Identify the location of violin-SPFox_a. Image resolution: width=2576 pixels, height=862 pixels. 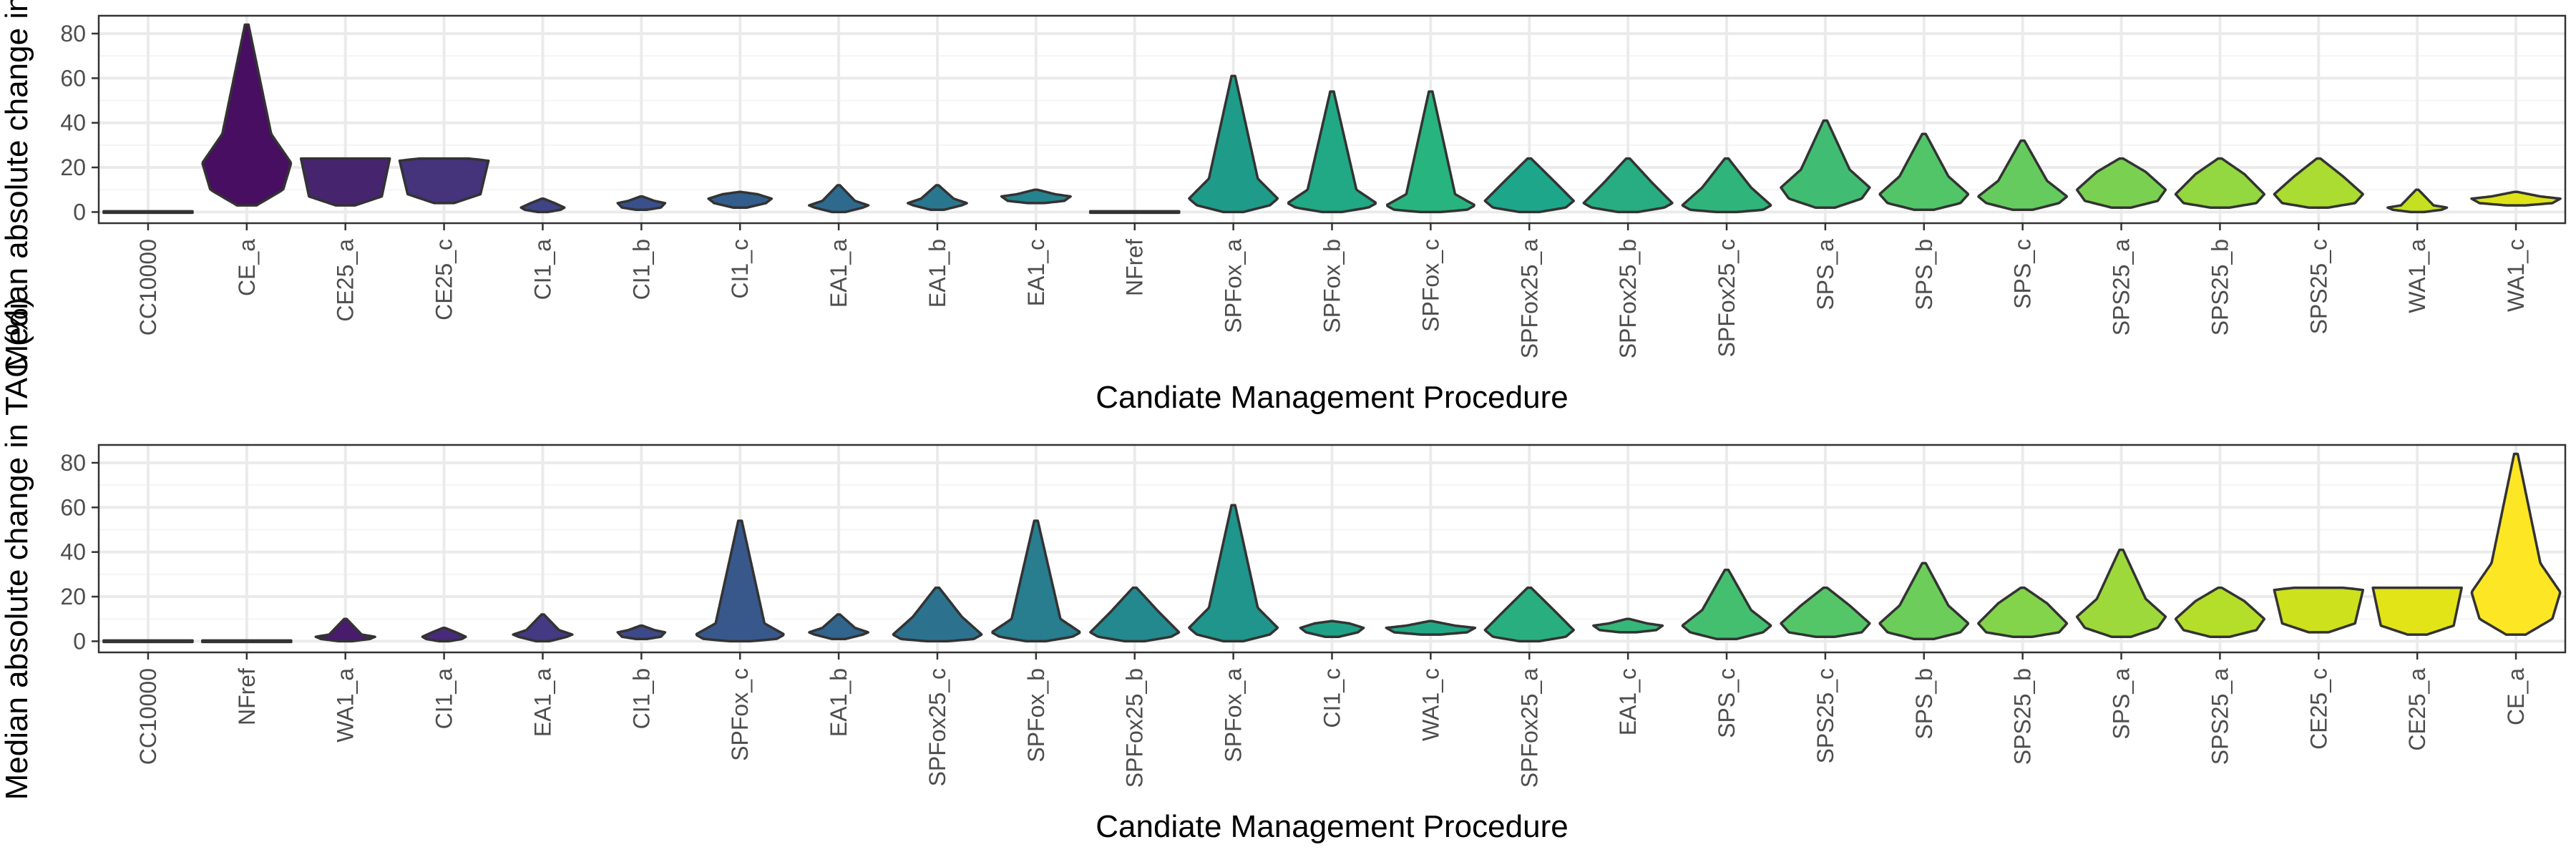
(1233, 573).